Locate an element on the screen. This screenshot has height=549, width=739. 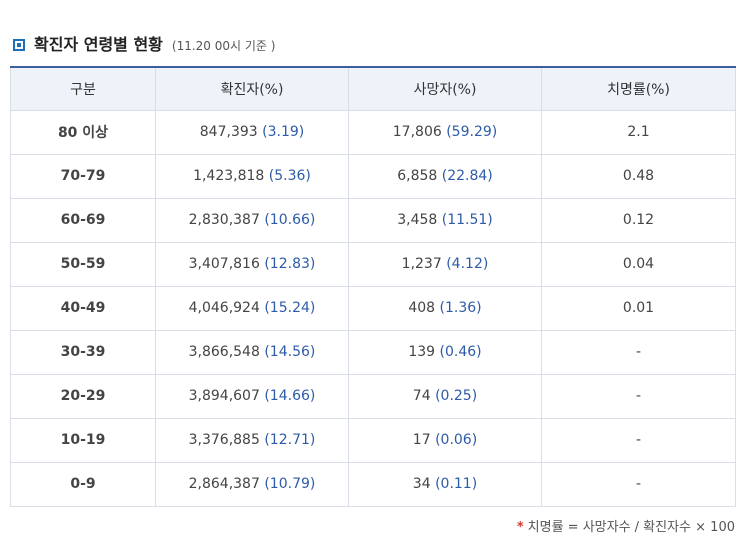
table-row: 30-39 3,866,548 (14.56) 139 (0.46) - is located at coordinates (373, 352).